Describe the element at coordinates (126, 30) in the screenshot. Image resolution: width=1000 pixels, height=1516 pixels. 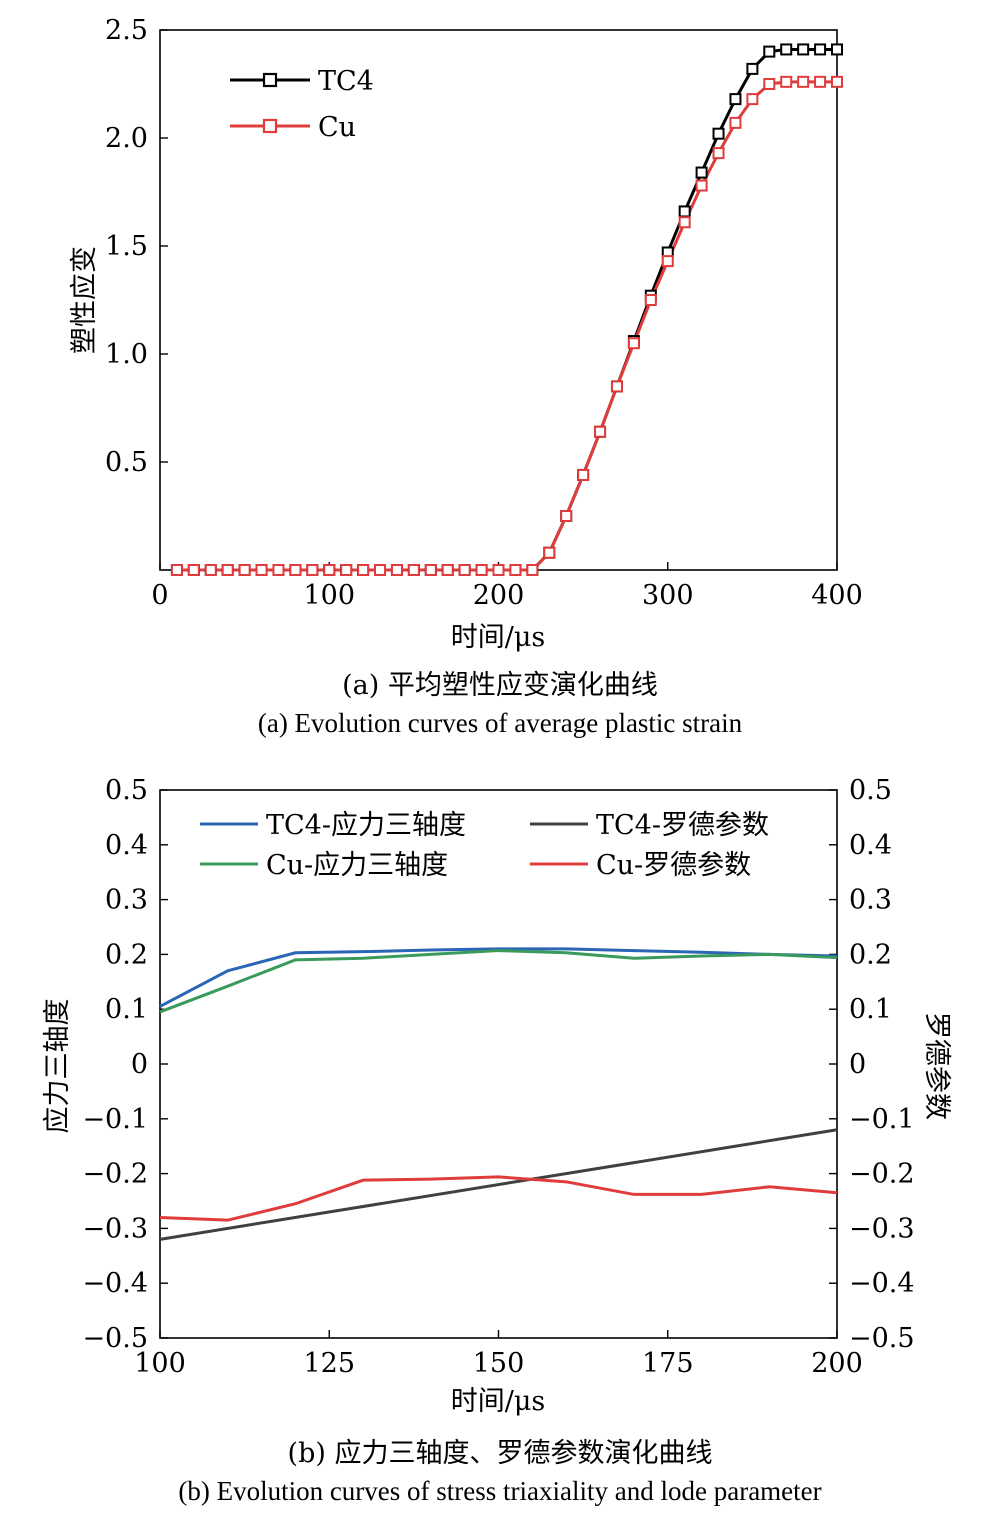
I see `chart-a-y-tick-label: 2.5` at that location.